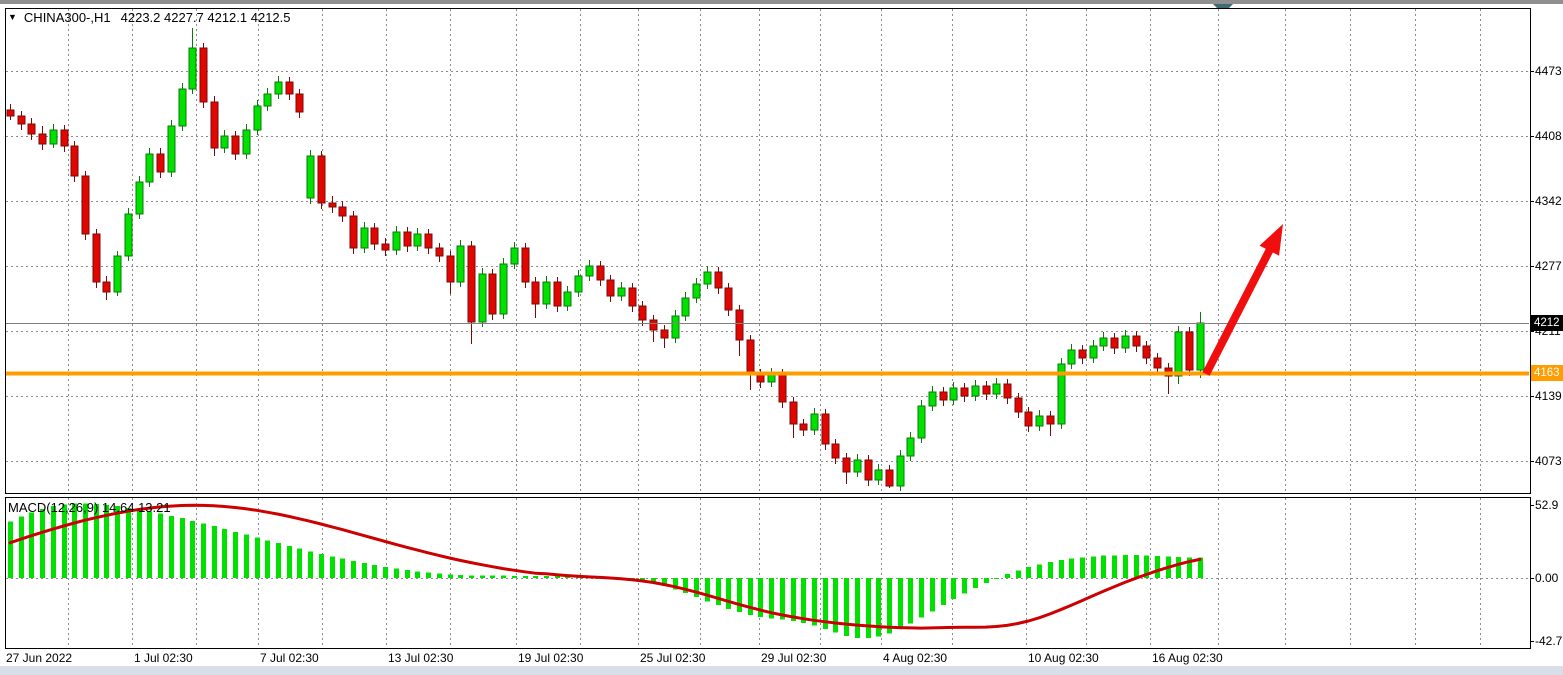  What do you see at coordinates (1549, 641) in the screenshot?
I see `macd-axis-label: -42.7` at bounding box center [1549, 641].